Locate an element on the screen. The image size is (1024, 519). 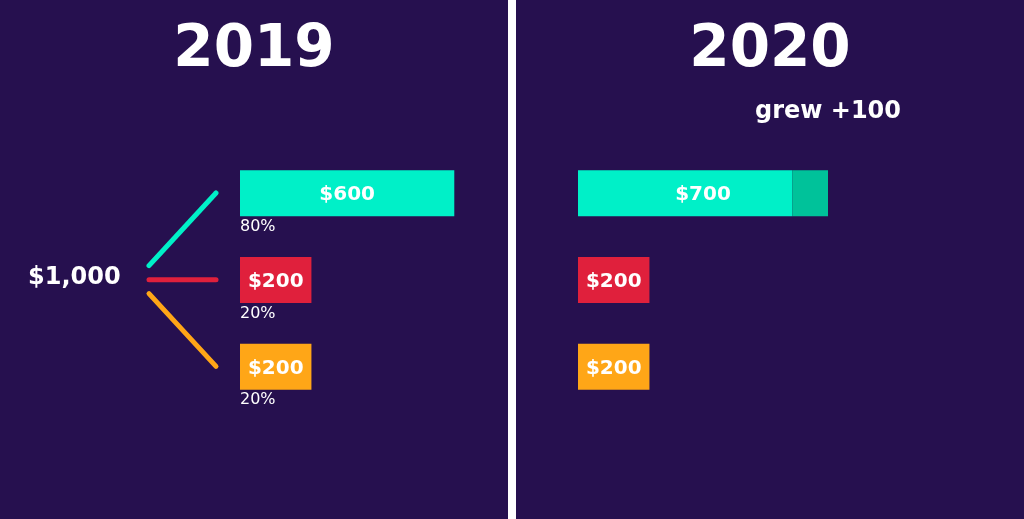
annotation: 80% is located at coordinates (258, 225).